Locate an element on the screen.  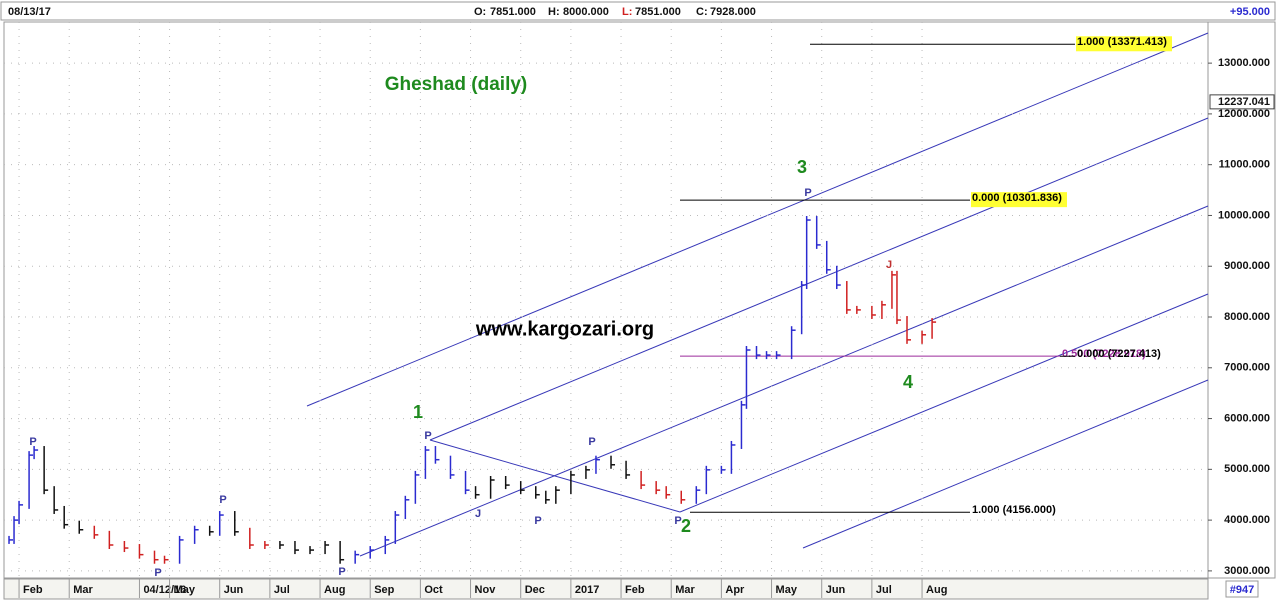
fib-label: 0.000 (7227.413) is located at coordinates (1119, 354).